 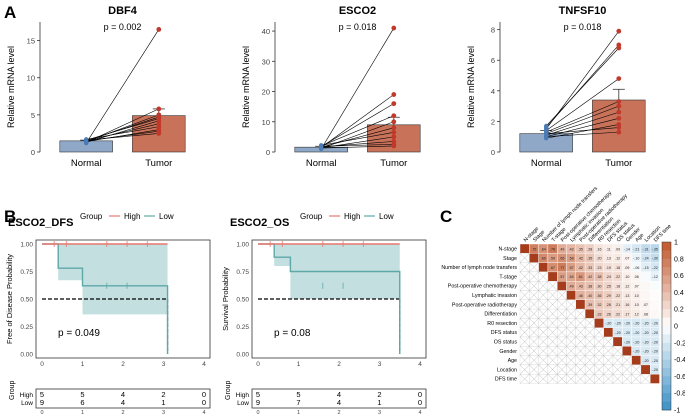 I want to click on corr-value: -.24, so click(x=645, y=259).